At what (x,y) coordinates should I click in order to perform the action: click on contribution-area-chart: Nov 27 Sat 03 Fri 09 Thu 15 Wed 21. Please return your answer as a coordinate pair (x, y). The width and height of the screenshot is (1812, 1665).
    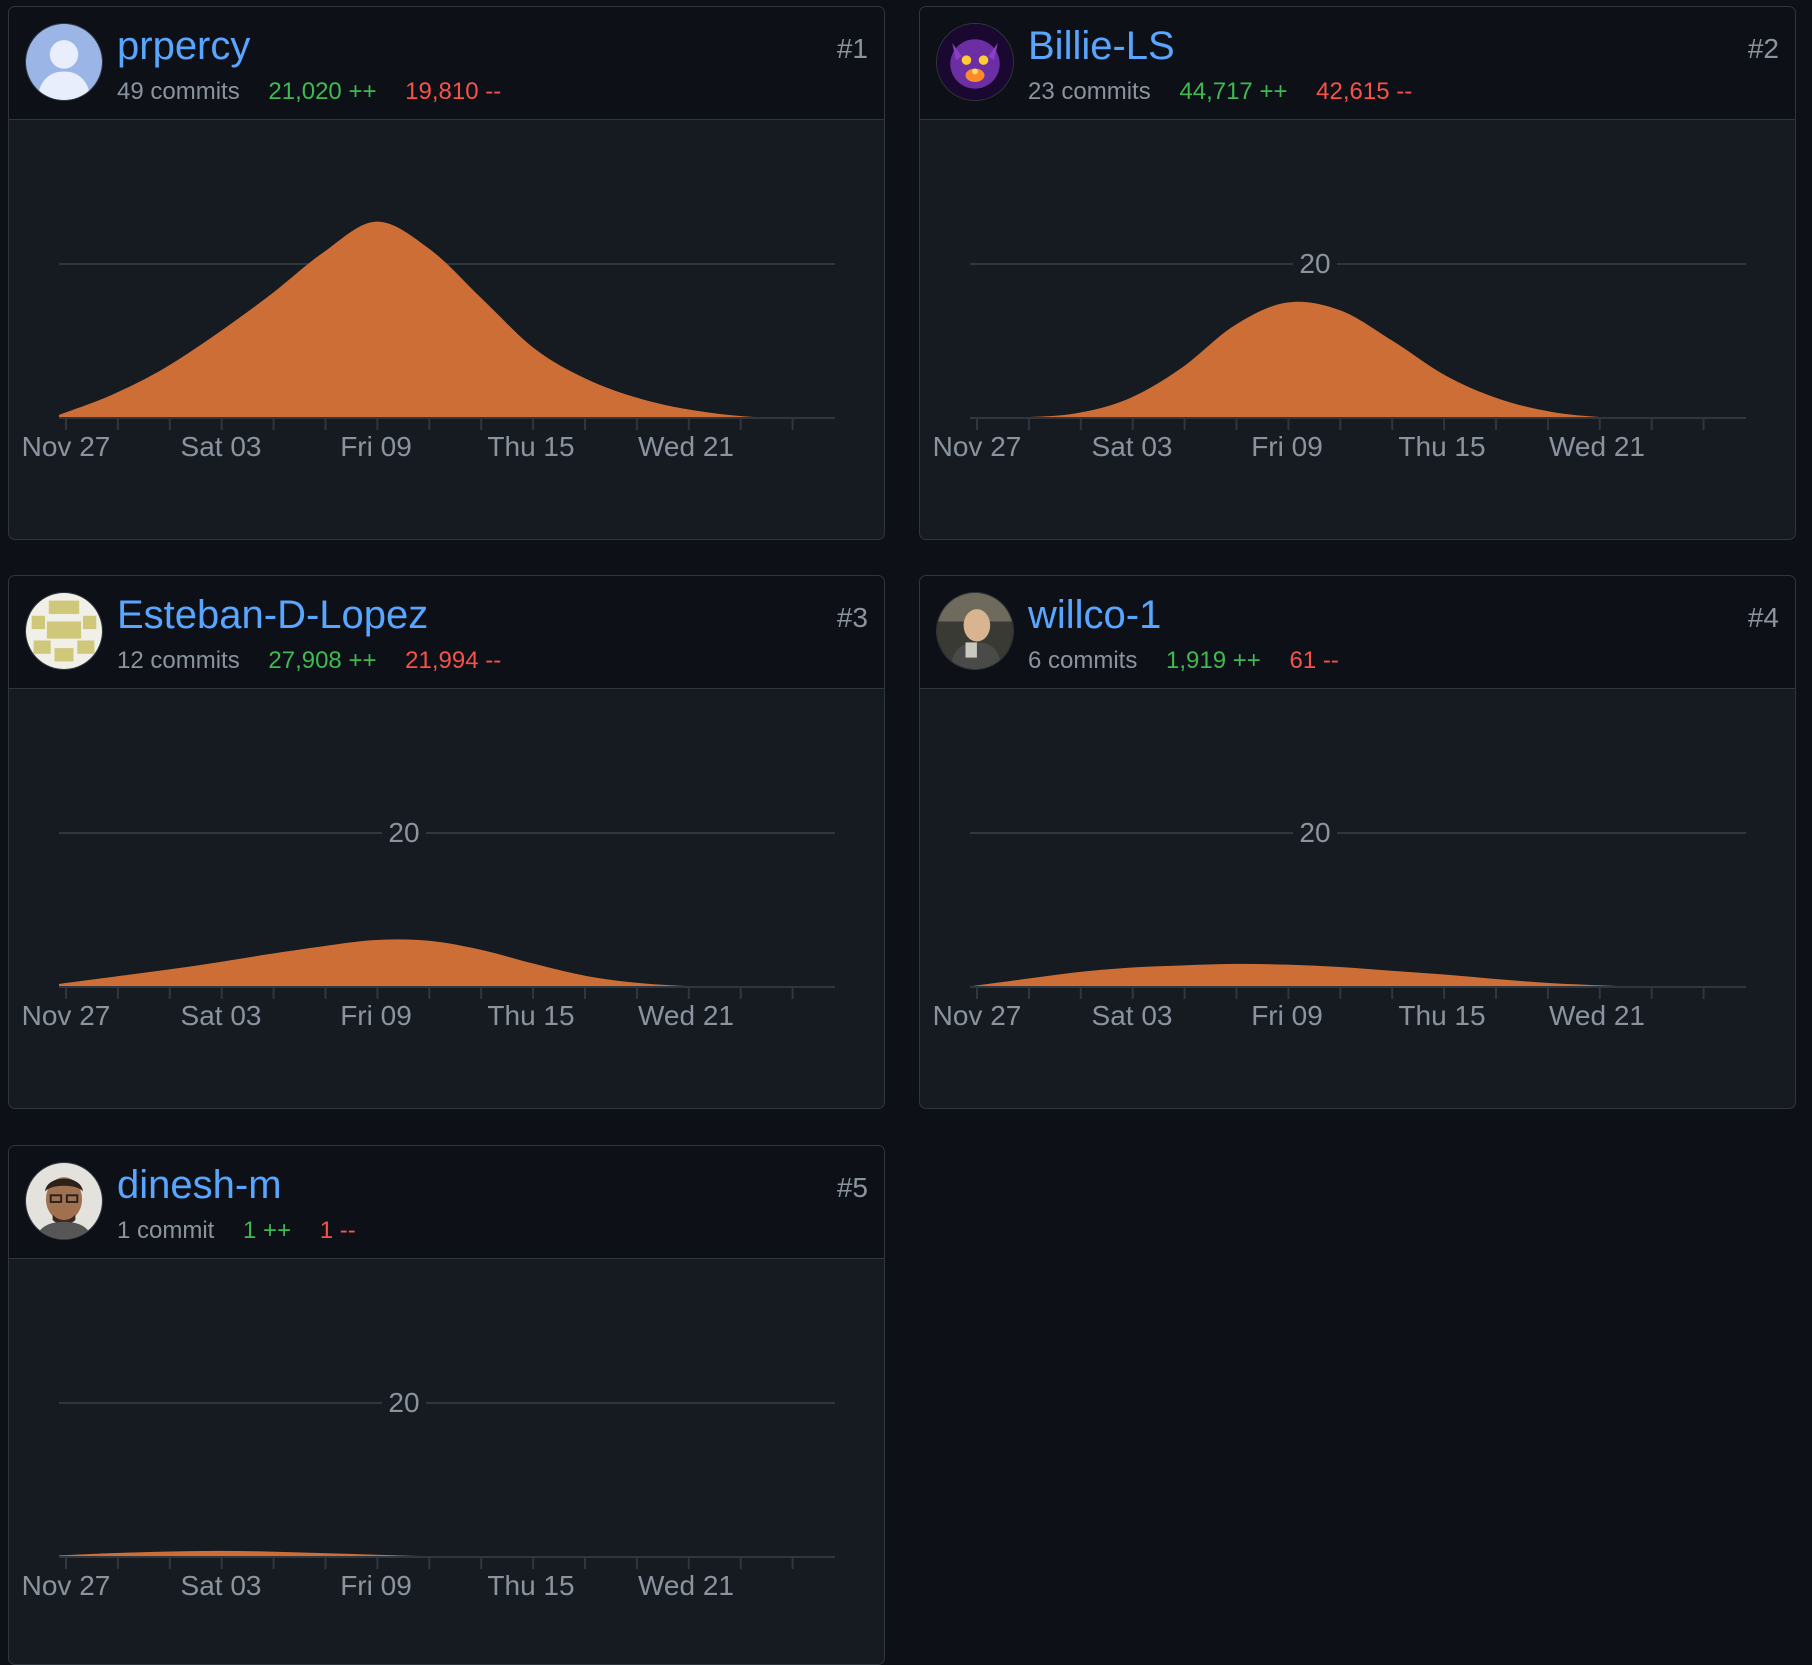
    Looking at the image, I should click on (446, 329).